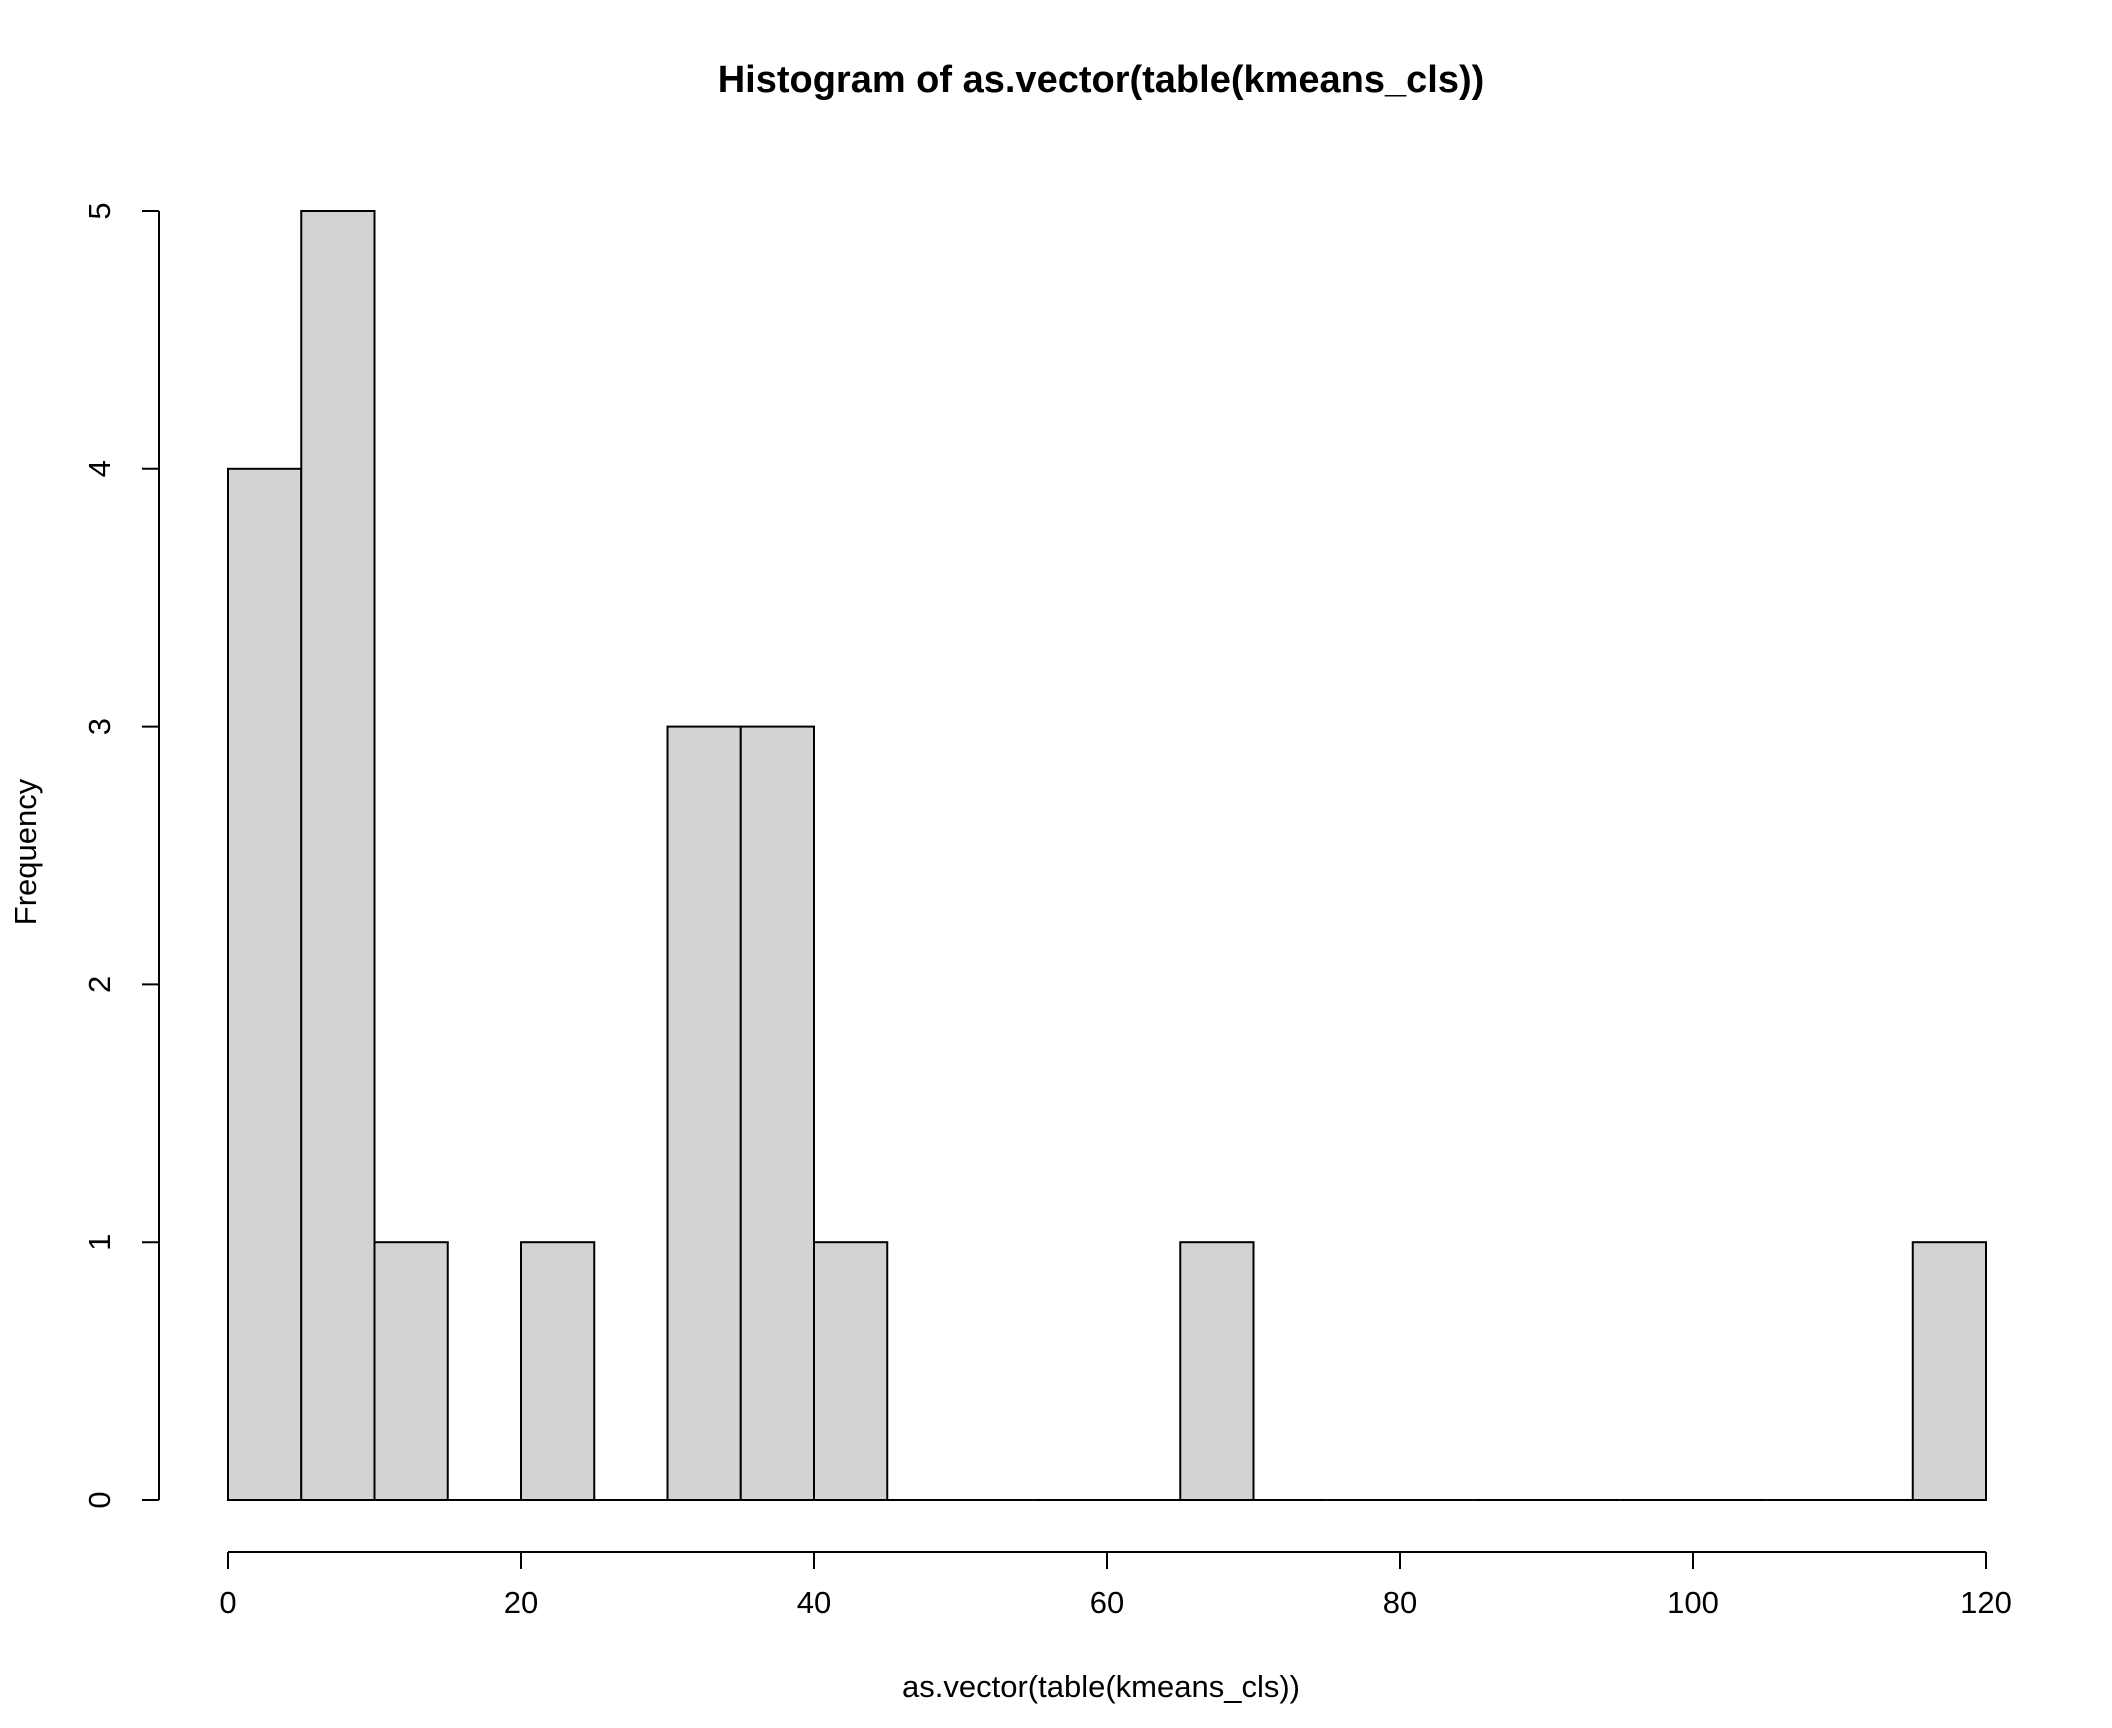 This screenshot has width=2112, height=1728. What do you see at coordinates (99, 468) in the screenshot?
I see `y-tick-label: 4` at bounding box center [99, 468].